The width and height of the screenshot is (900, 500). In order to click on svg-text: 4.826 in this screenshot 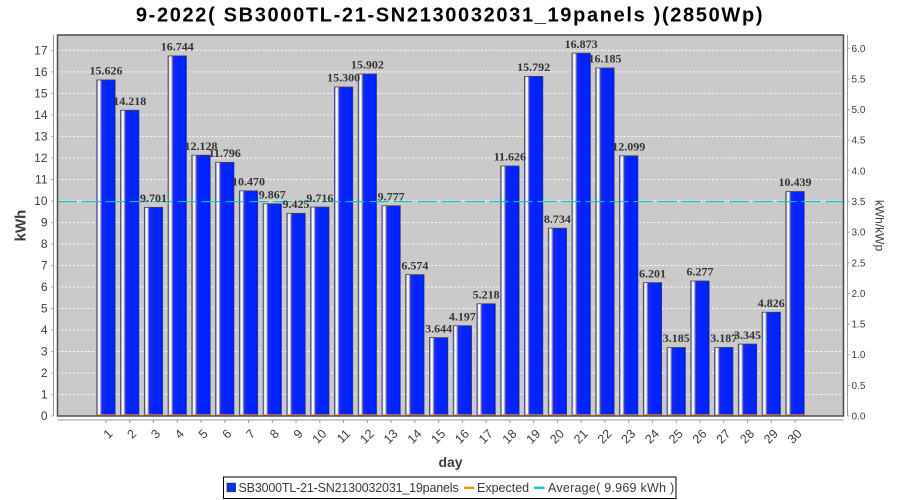, I will do `click(771, 303)`.